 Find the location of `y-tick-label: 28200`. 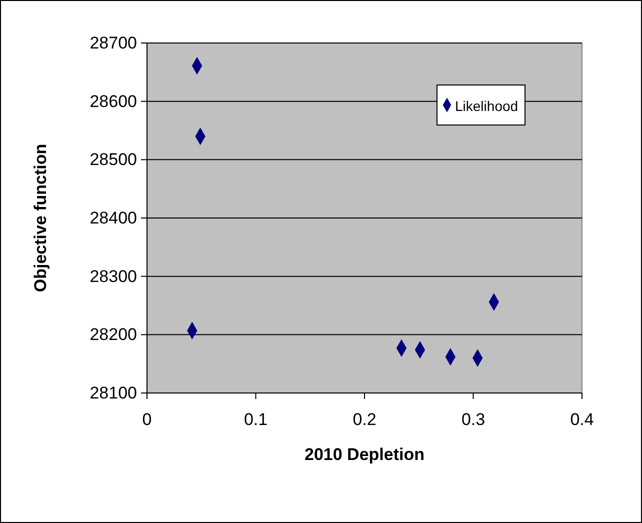

y-tick-label: 28200 is located at coordinates (113, 334).